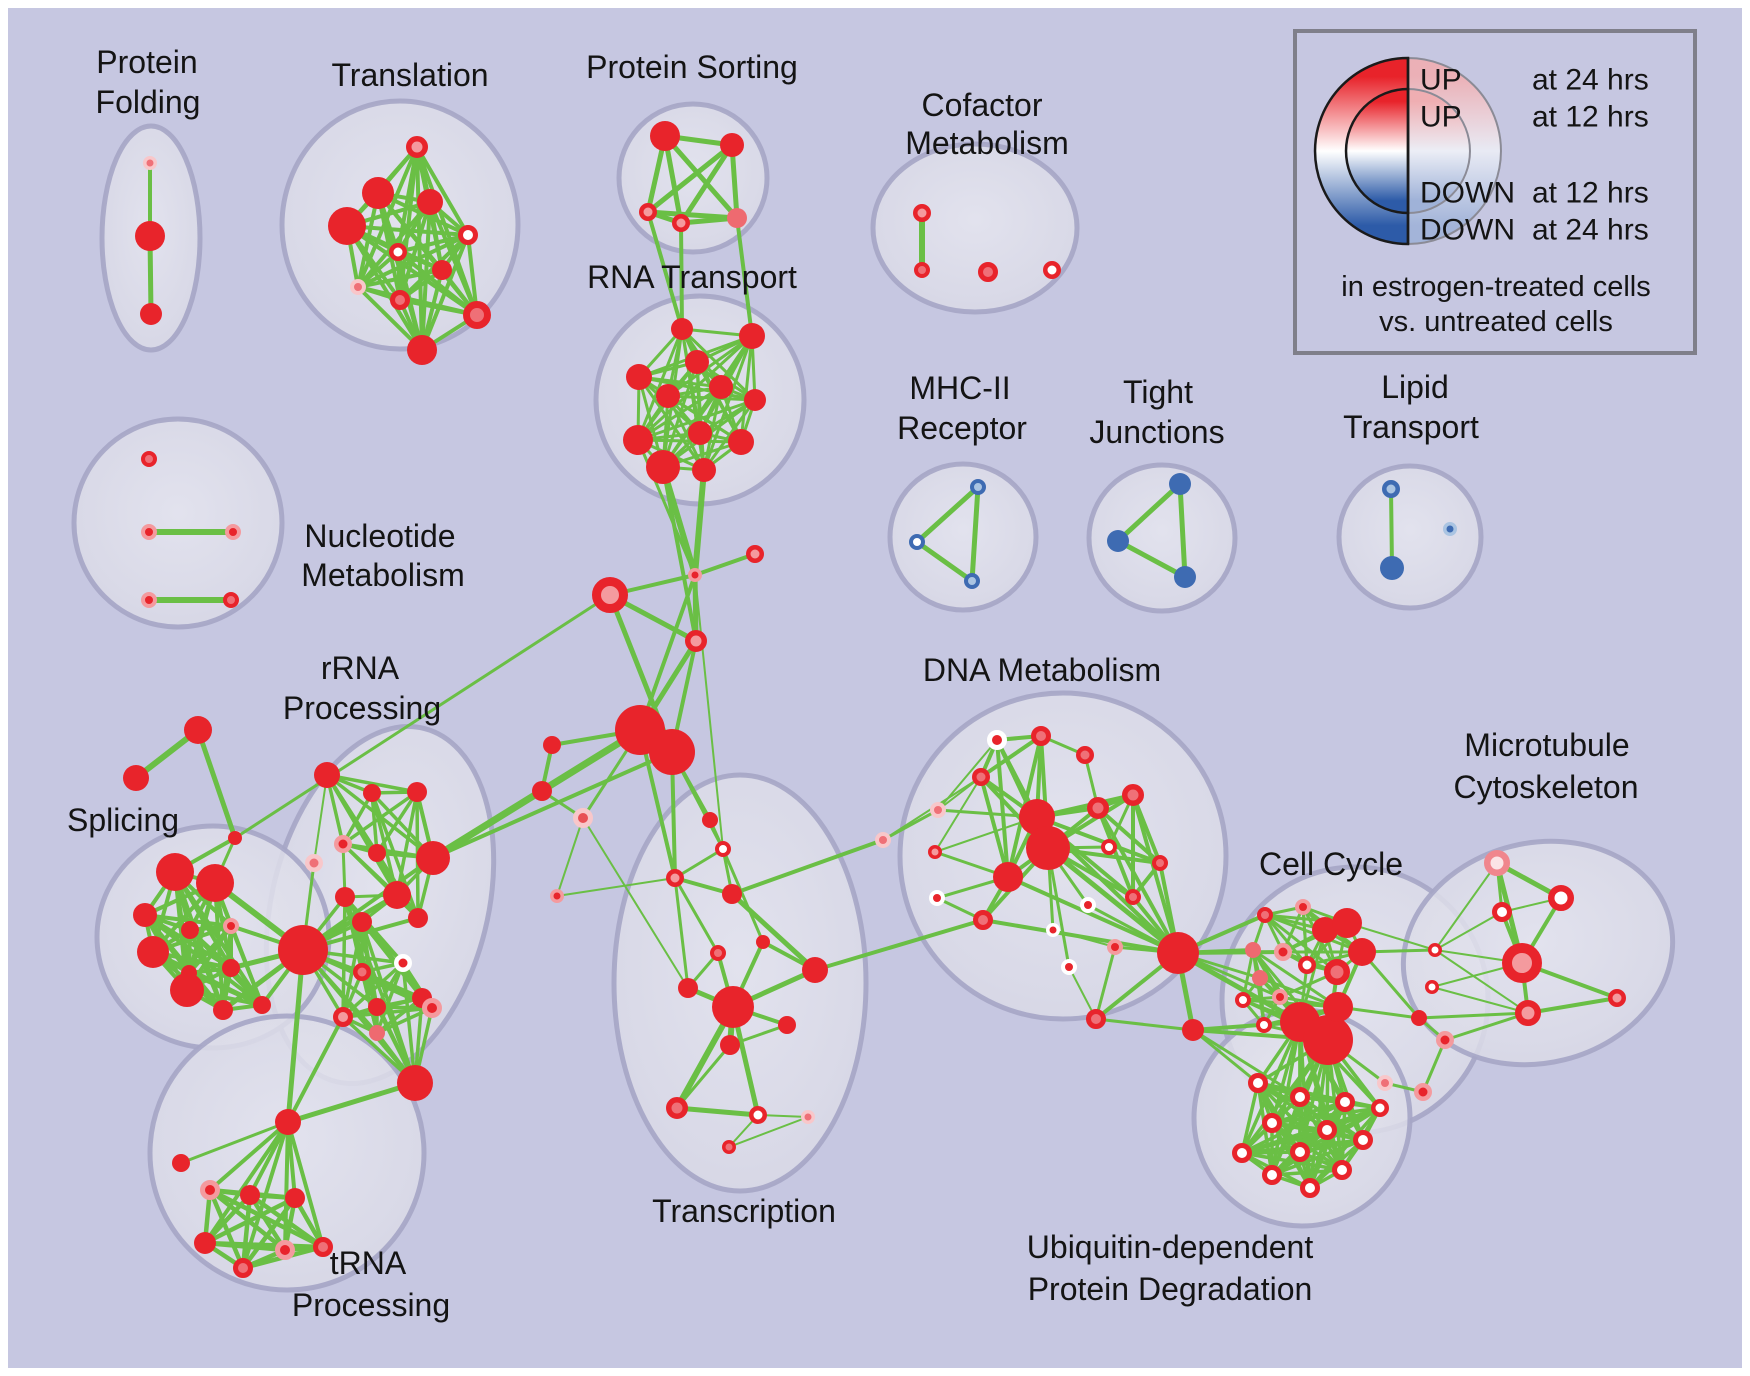  What do you see at coordinates (400, 225) in the screenshot?
I see `module-bubble-translation` at bounding box center [400, 225].